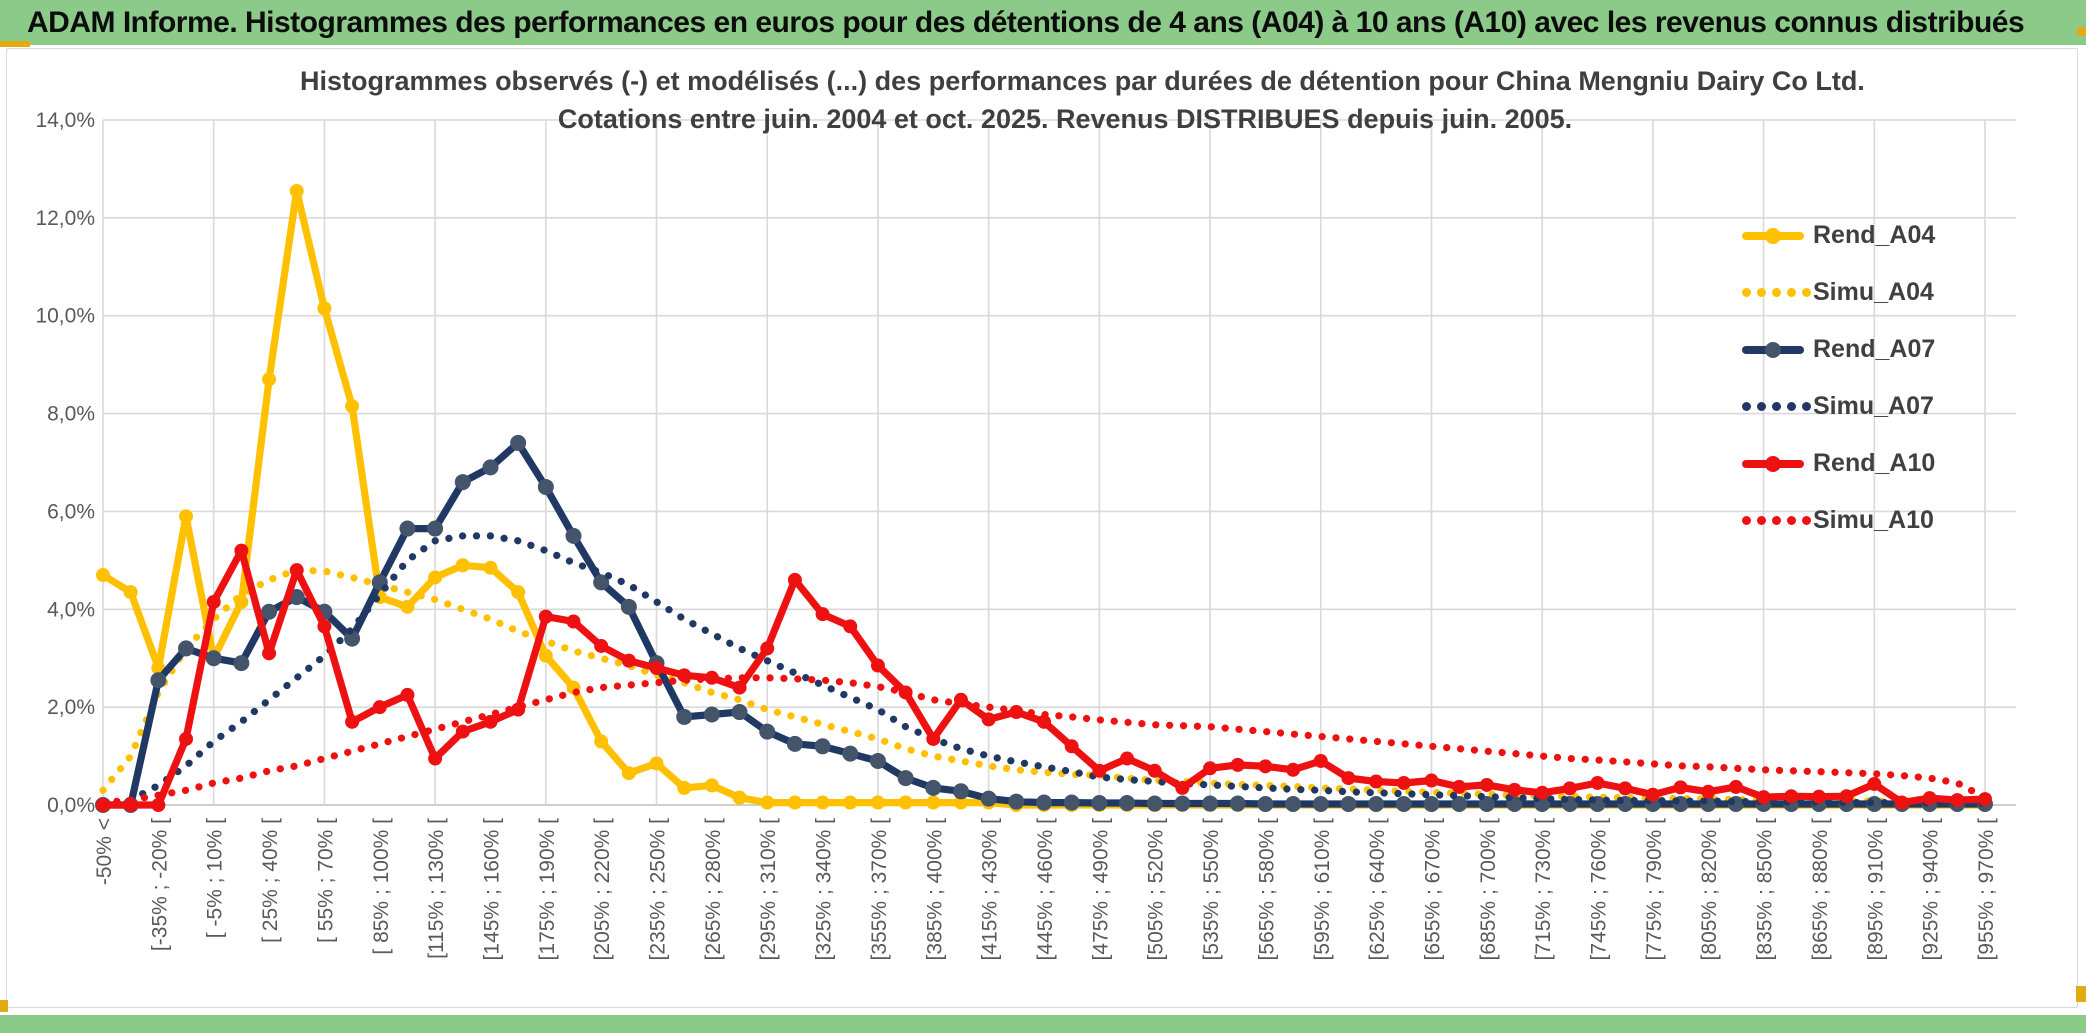  I want to click on x-tick-label: -50% <, so click(104, 851).